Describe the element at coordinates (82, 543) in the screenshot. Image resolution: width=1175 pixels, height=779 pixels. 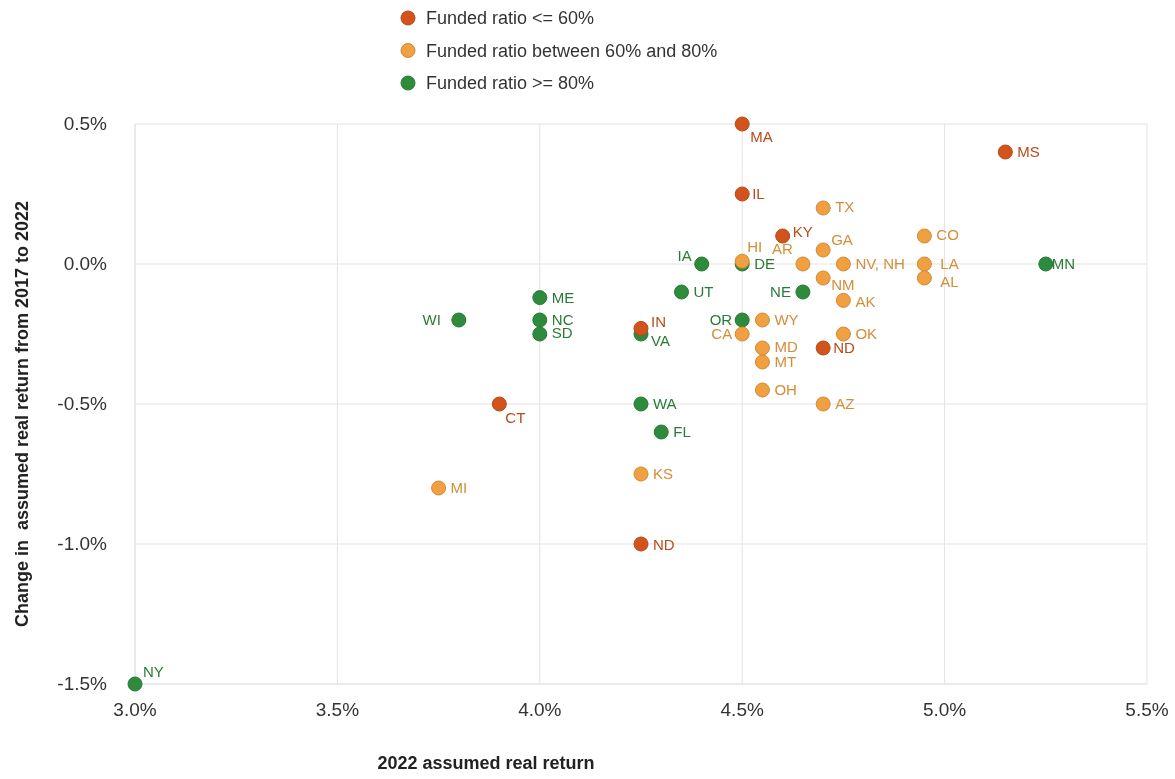
I see `y-tick-label: -1.0%` at that location.